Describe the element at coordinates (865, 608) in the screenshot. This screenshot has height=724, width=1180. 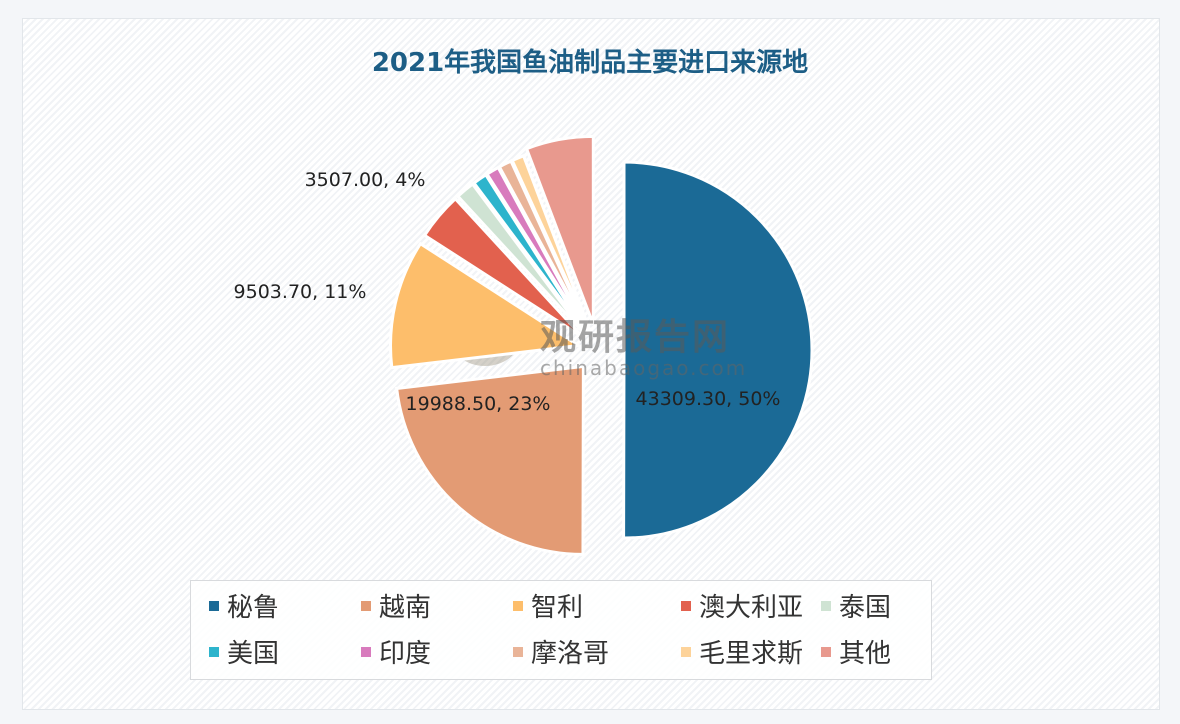
I see `legend-label: 泰国` at that location.